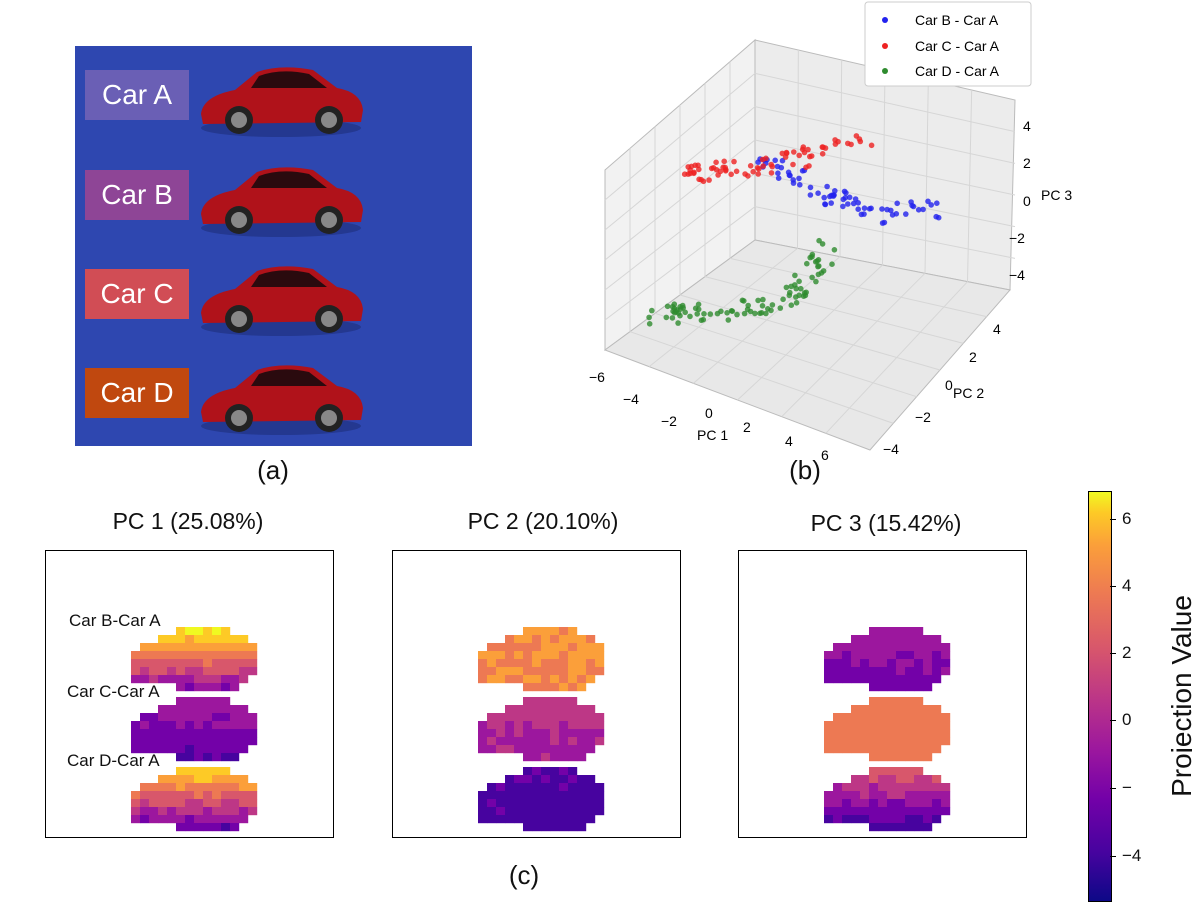 The width and height of the screenshot is (1192, 920). Describe the element at coordinates (597, 377) in the screenshot. I see `x-tick-label: −6` at that location.